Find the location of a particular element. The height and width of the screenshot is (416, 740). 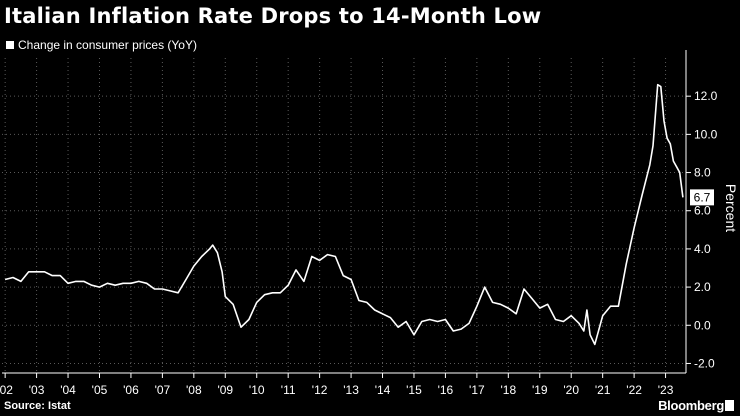

y-tick-label: 12.0 is located at coordinates (706, 96).